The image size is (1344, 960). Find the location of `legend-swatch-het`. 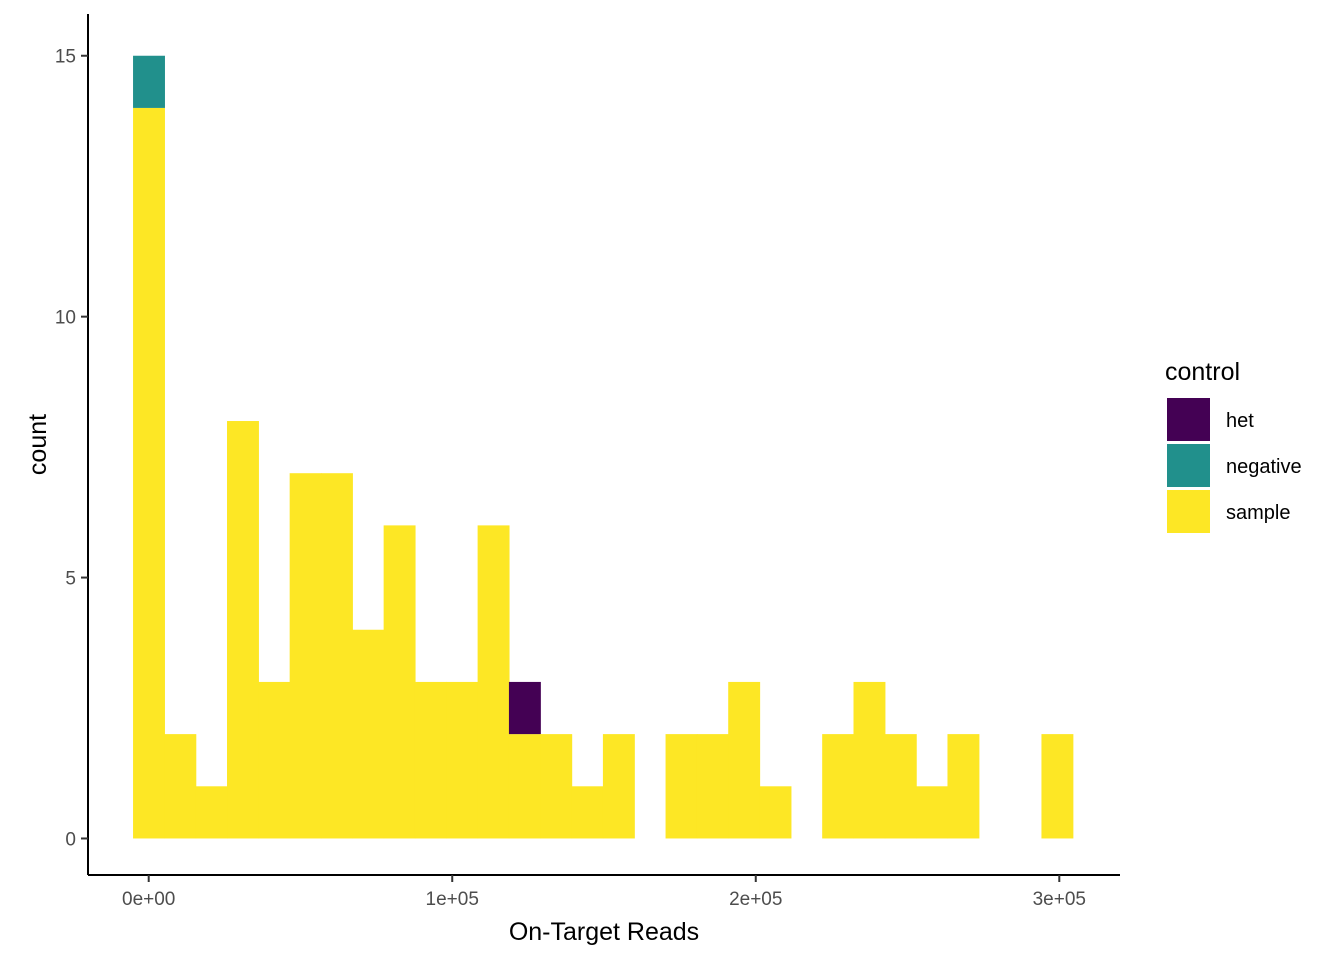

legend-swatch-het is located at coordinates (1188, 419).